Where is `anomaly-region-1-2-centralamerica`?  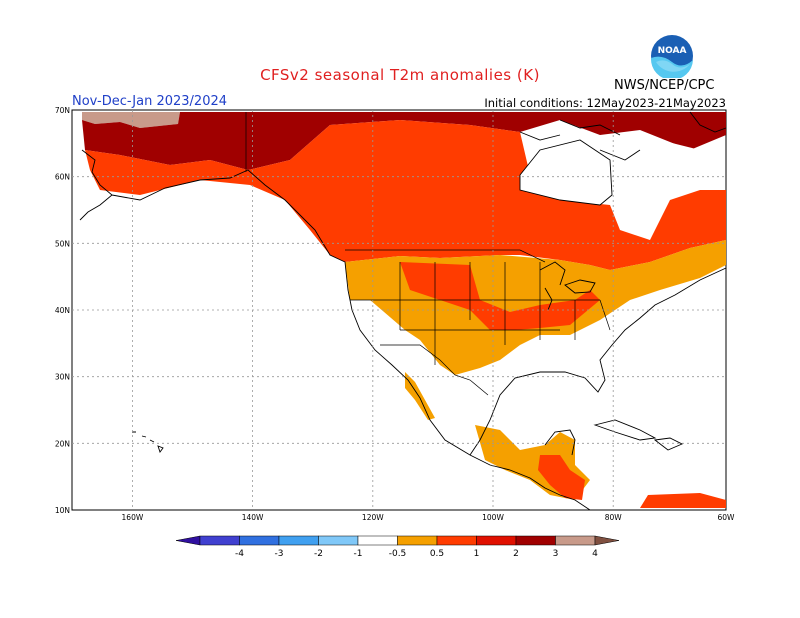
anomaly-region-1-2-centralamerica is located at coordinates (561, 477).